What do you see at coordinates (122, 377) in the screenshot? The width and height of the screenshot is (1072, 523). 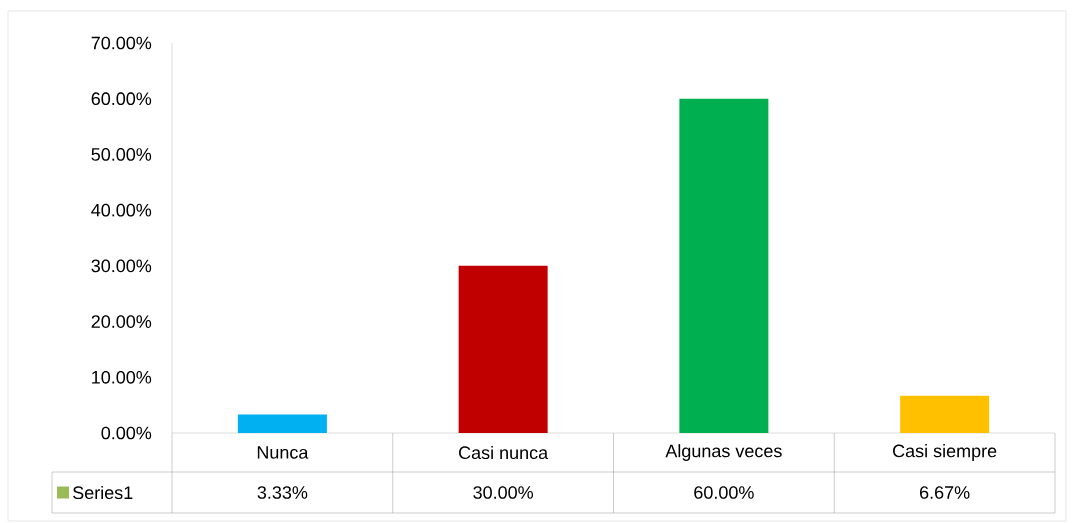 I see `y-tick-label: 10.00%` at bounding box center [122, 377].